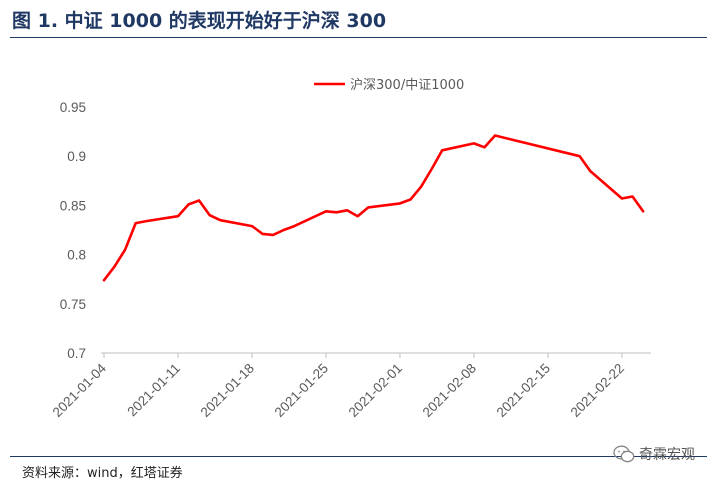  I want to click on footer-divider, so click(358, 456).